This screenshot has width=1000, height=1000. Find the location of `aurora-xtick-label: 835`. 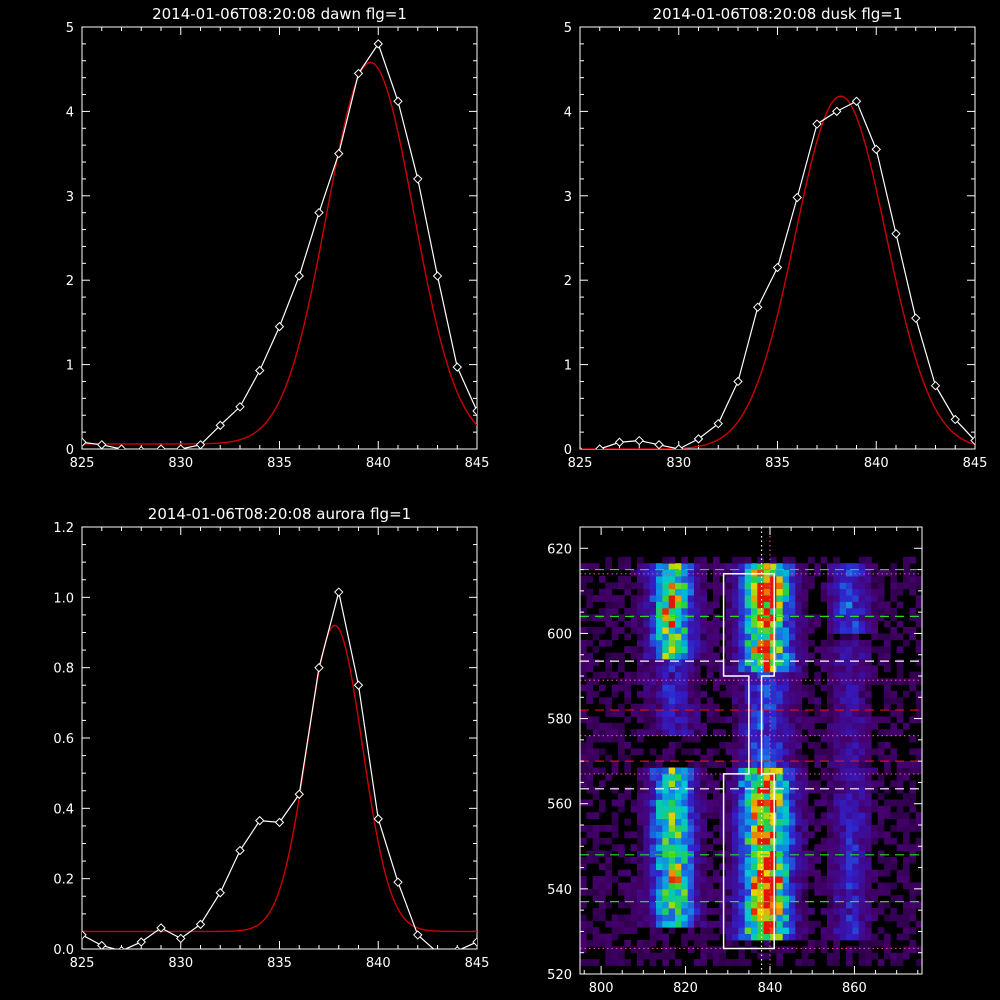

aurora-xtick-label: 835 is located at coordinates (279, 963).